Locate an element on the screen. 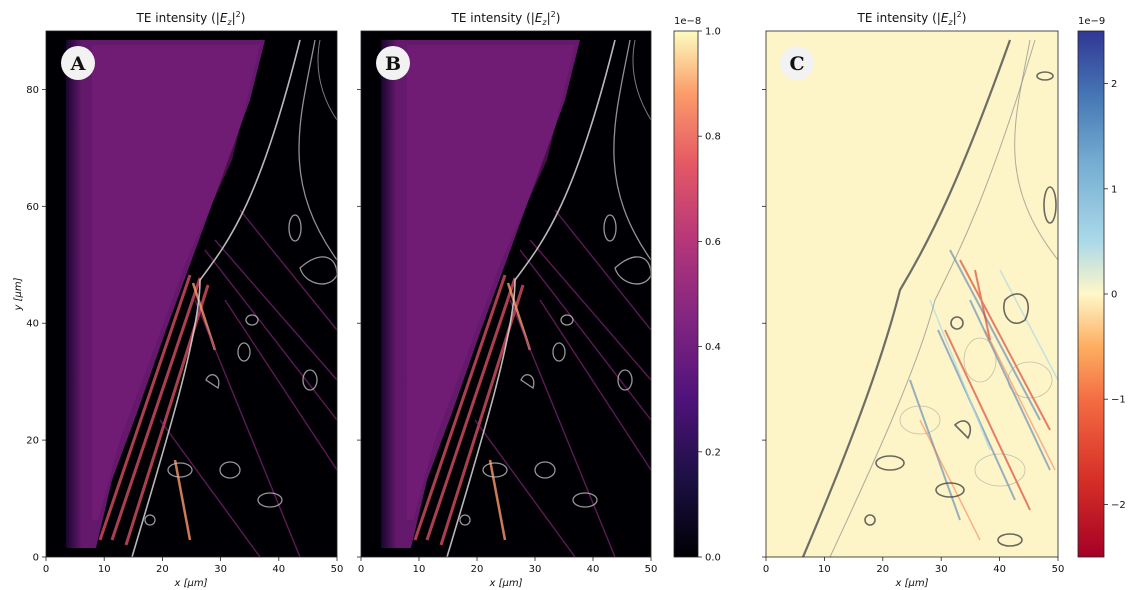 The height and width of the screenshot is (590, 1129). panel-c-title: TE intensity (|Ez|2) is located at coordinates (912, 18).